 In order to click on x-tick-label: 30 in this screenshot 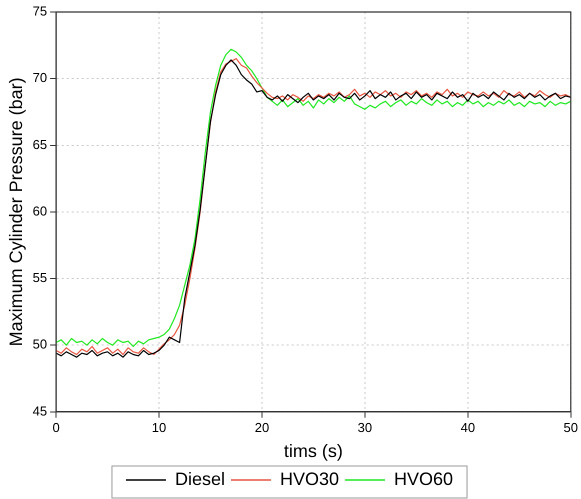, I will do `click(365, 428)`.